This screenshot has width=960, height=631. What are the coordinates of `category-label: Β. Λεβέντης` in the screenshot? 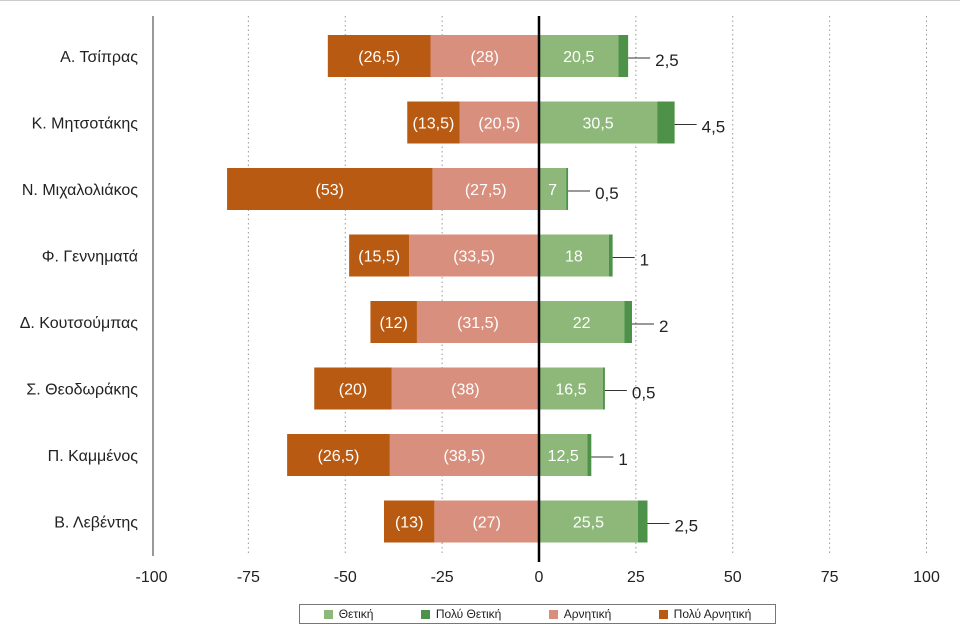 It's located at (96, 523).